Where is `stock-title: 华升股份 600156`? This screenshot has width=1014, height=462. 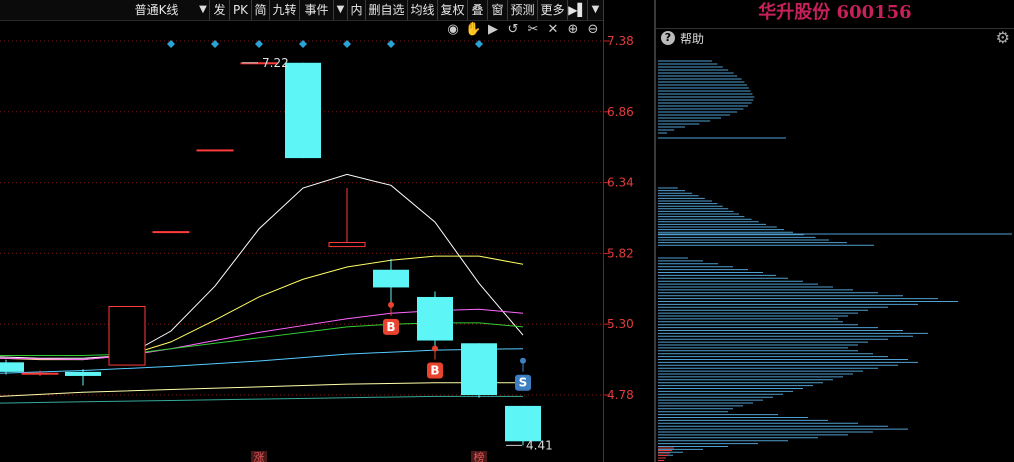 stock-title: 华升股份 600156 is located at coordinates (835, 14).